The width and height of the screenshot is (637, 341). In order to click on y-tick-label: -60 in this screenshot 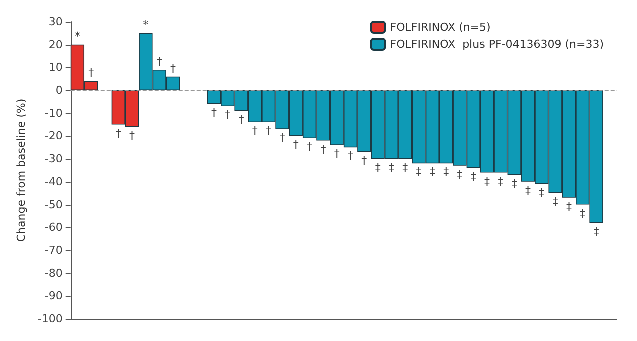, I will do `click(53, 227)`.